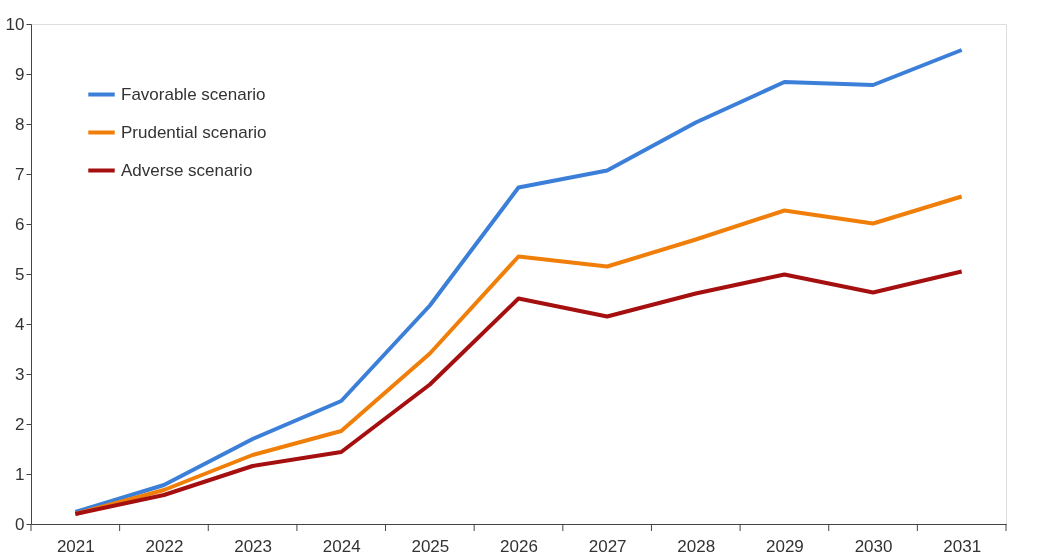  I want to click on x-tick-label: 2026, so click(519, 546).